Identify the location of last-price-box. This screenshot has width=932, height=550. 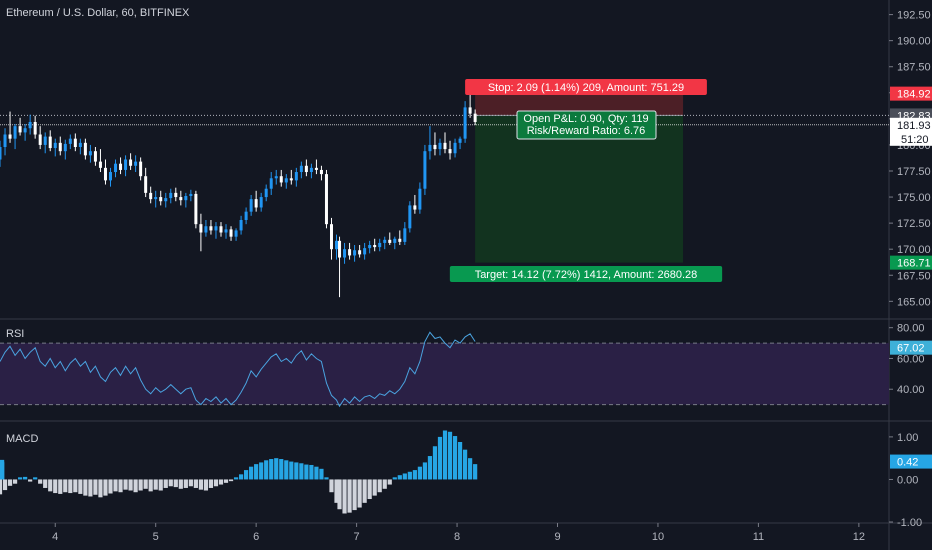
(911, 131).